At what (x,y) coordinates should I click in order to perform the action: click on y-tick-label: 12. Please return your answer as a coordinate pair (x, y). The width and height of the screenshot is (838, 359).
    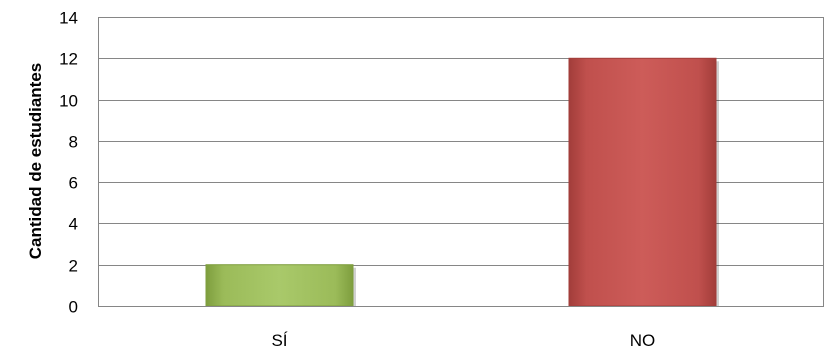
    Looking at the image, I should click on (68, 59).